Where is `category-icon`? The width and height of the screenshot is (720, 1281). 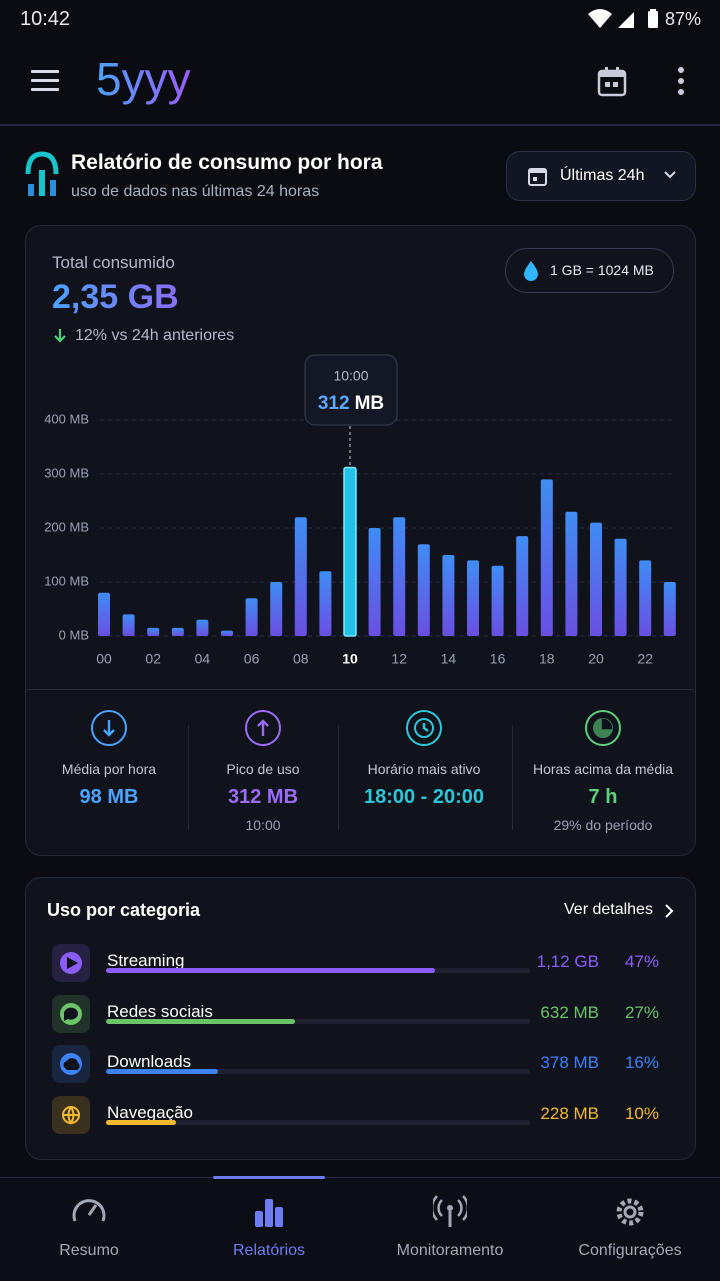 category-icon is located at coordinates (71, 1064).